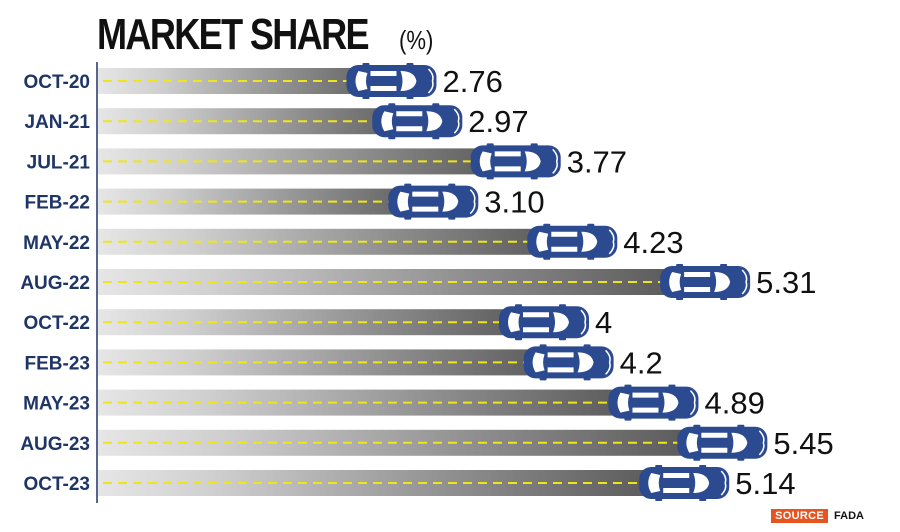 This screenshot has height=532, width=900. What do you see at coordinates (416, 40) in the screenshot?
I see `chart-subtitle: (%)` at bounding box center [416, 40].